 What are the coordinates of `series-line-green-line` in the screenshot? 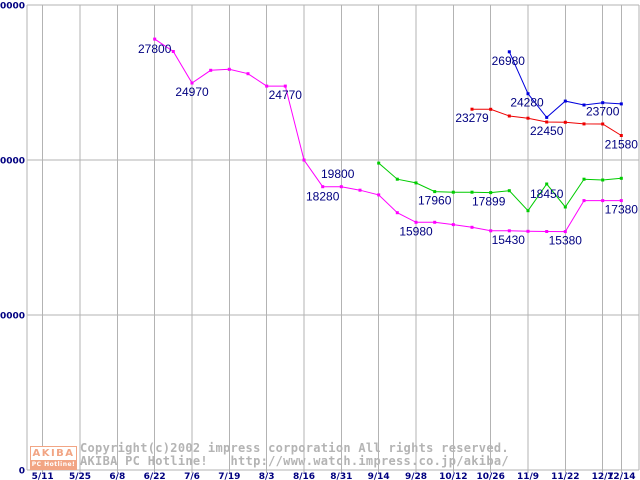 It's located at (500, 187).